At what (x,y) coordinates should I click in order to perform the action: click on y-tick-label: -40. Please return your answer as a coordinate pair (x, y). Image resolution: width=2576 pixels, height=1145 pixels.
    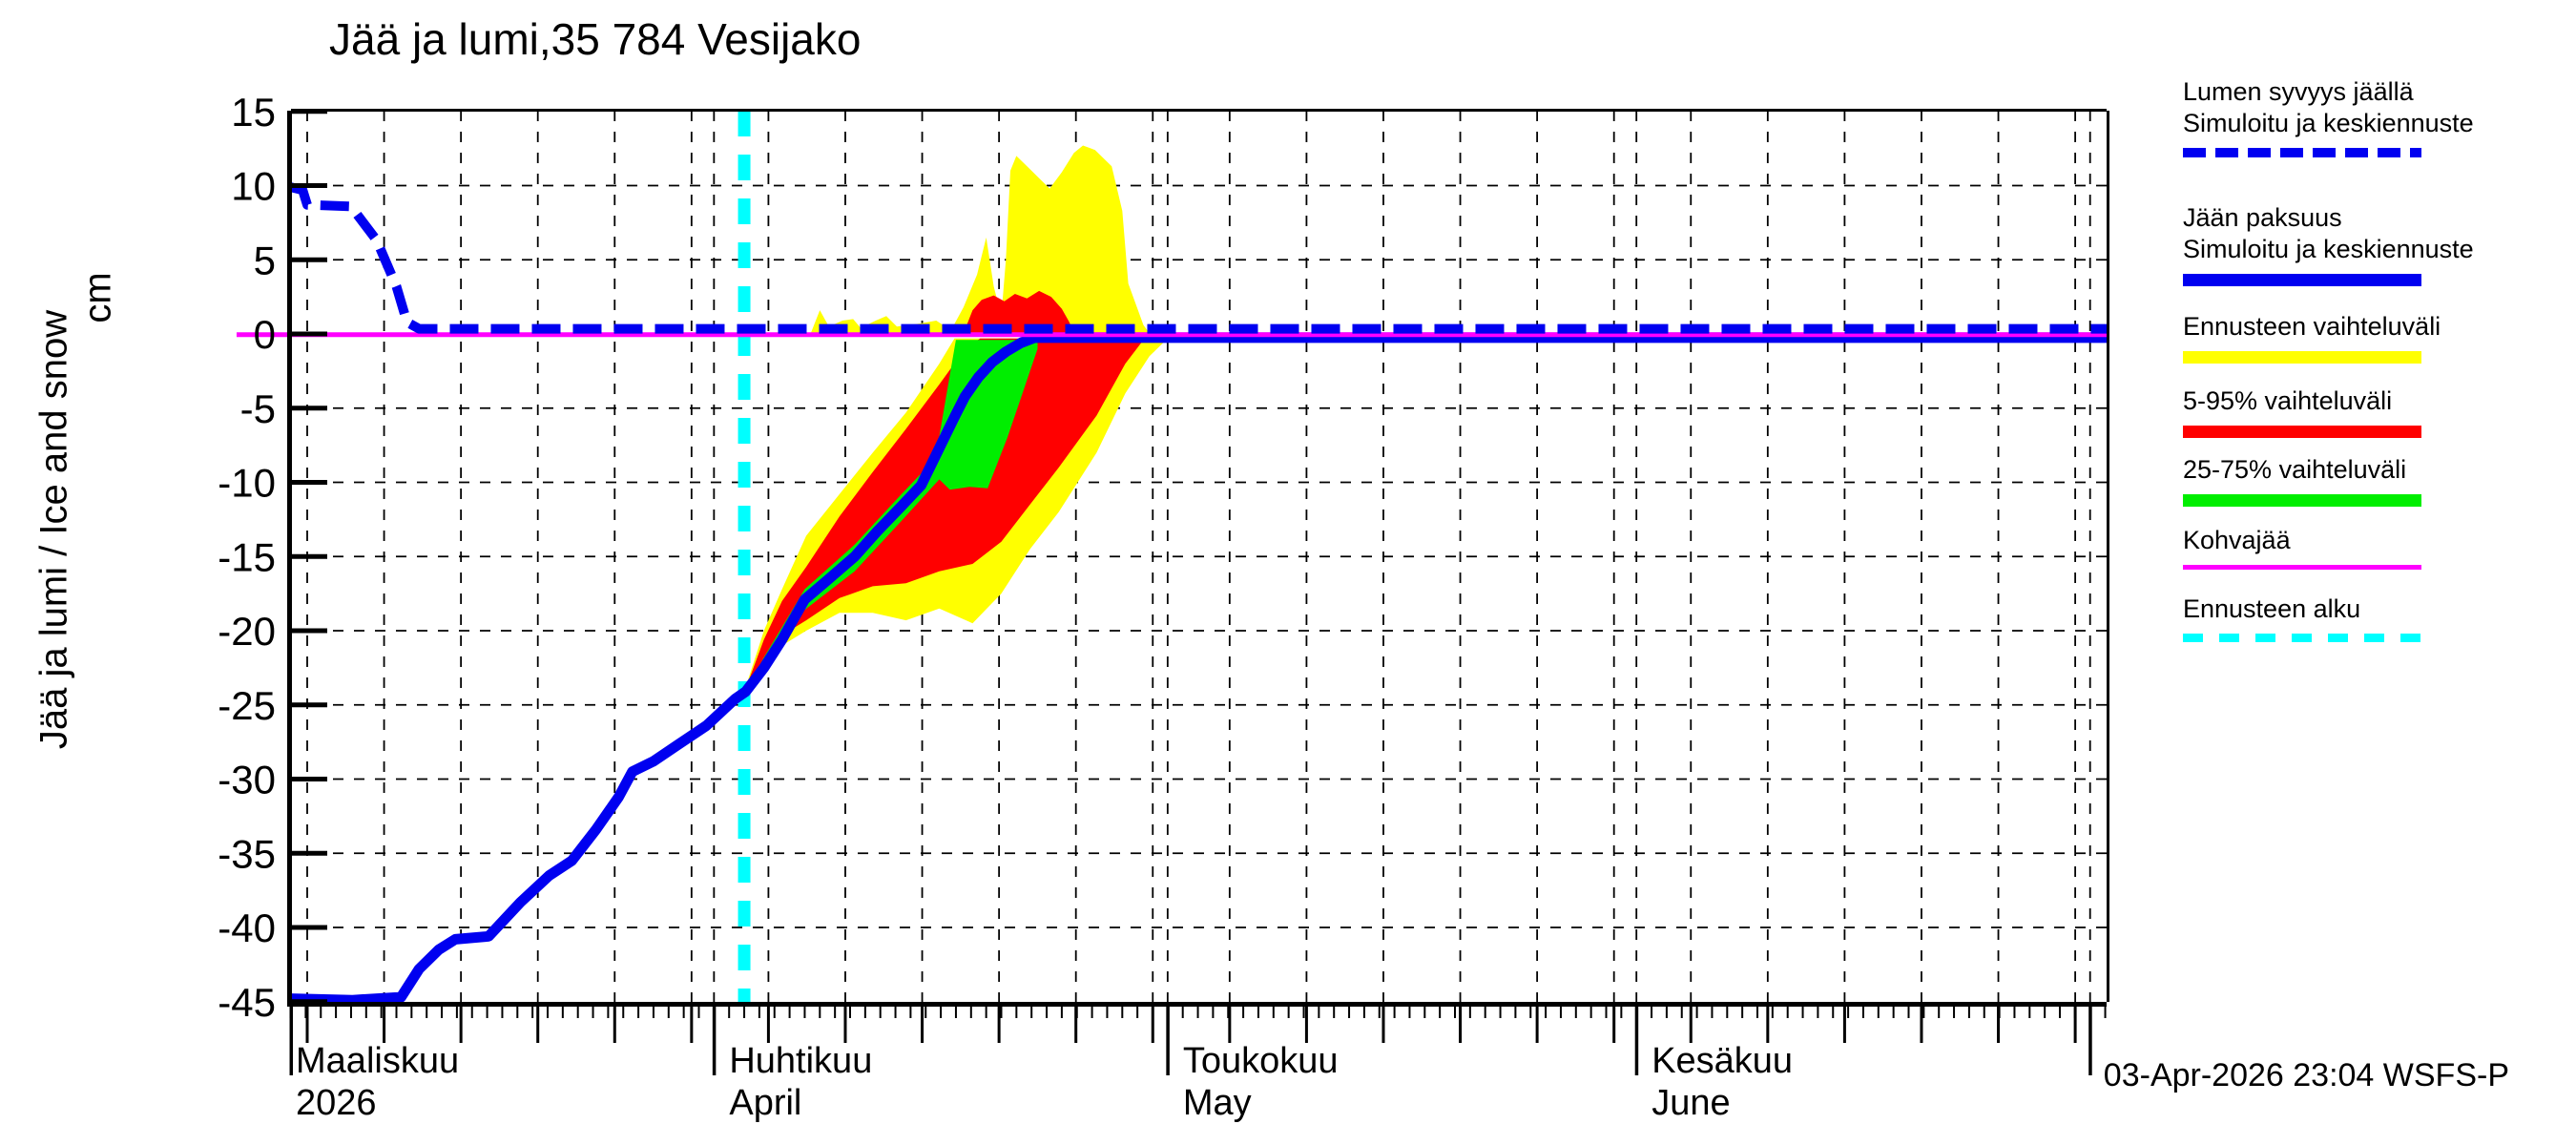
    Looking at the image, I should click on (247, 928).